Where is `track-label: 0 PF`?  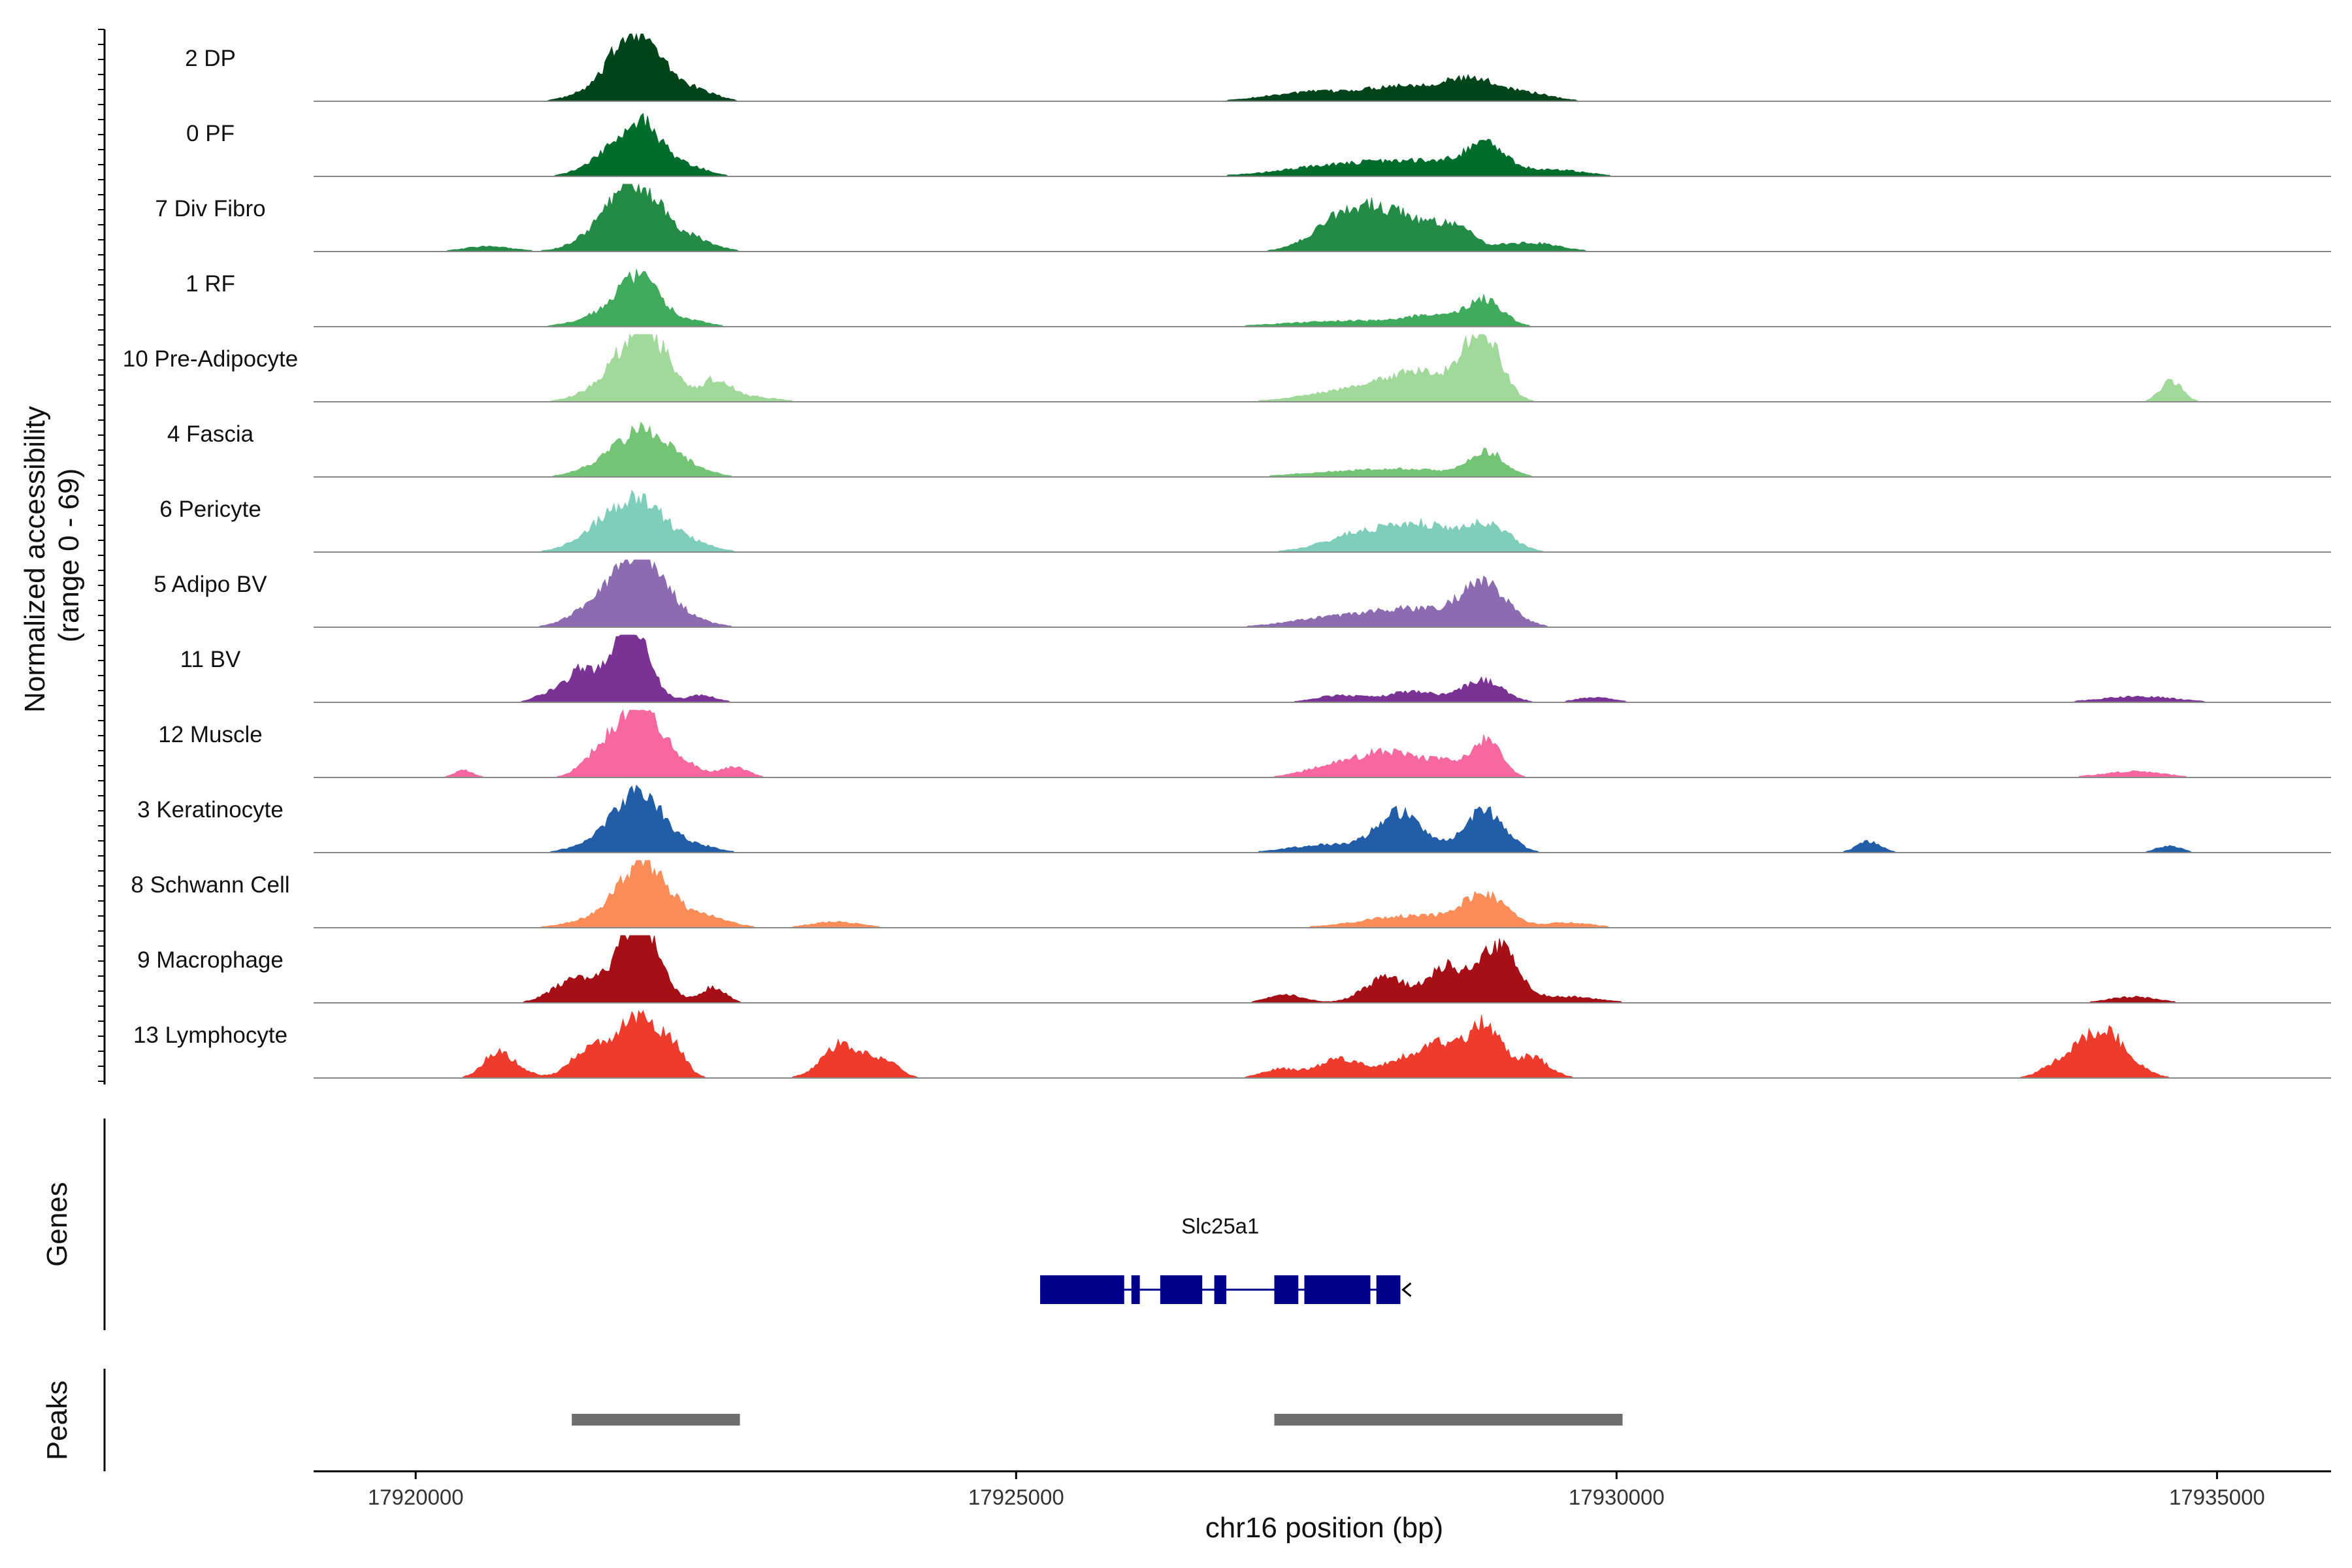
track-label: 0 PF is located at coordinates (210, 133).